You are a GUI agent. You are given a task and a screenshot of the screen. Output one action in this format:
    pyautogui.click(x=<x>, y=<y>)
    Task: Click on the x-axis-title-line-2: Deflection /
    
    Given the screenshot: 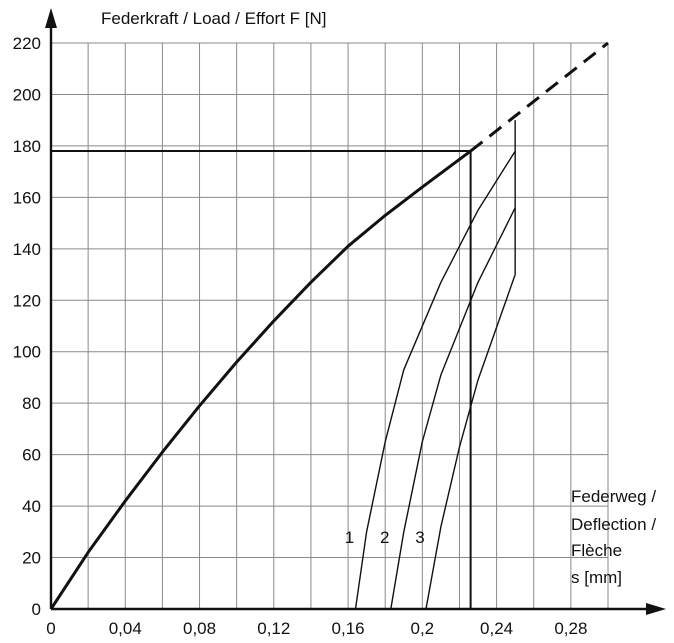 What is the action you would take?
    pyautogui.click(x=613, y=524)
    